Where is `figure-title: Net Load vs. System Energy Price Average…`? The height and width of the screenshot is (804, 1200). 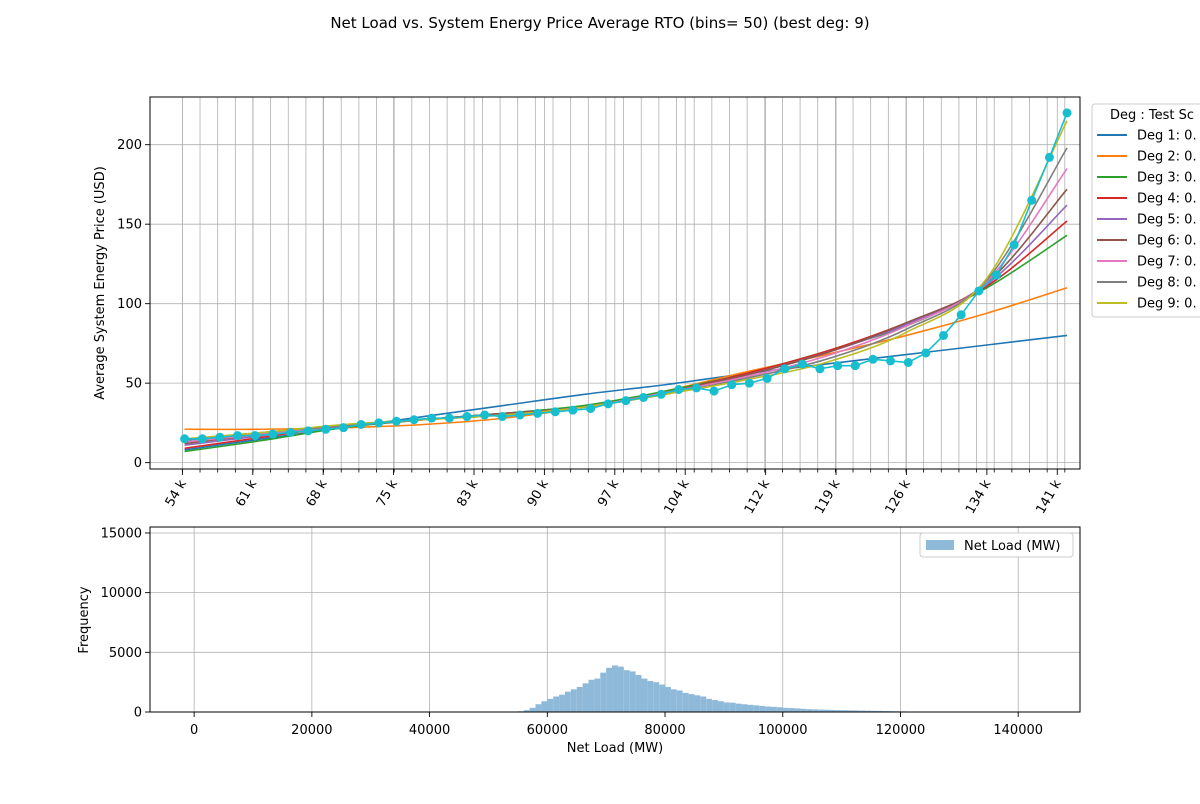
figure-title: Net Load vs. System Energy Price Average… is located at coordinates (599, 23).